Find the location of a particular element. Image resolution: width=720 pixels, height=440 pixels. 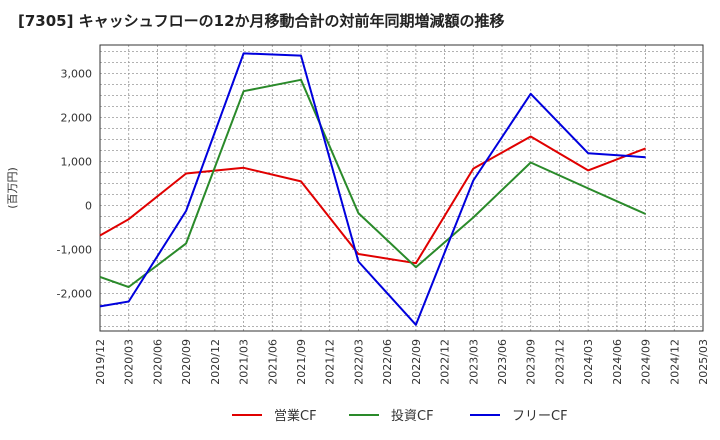

x-tick-label: 2023/03 is located at coordinates (473, 362).